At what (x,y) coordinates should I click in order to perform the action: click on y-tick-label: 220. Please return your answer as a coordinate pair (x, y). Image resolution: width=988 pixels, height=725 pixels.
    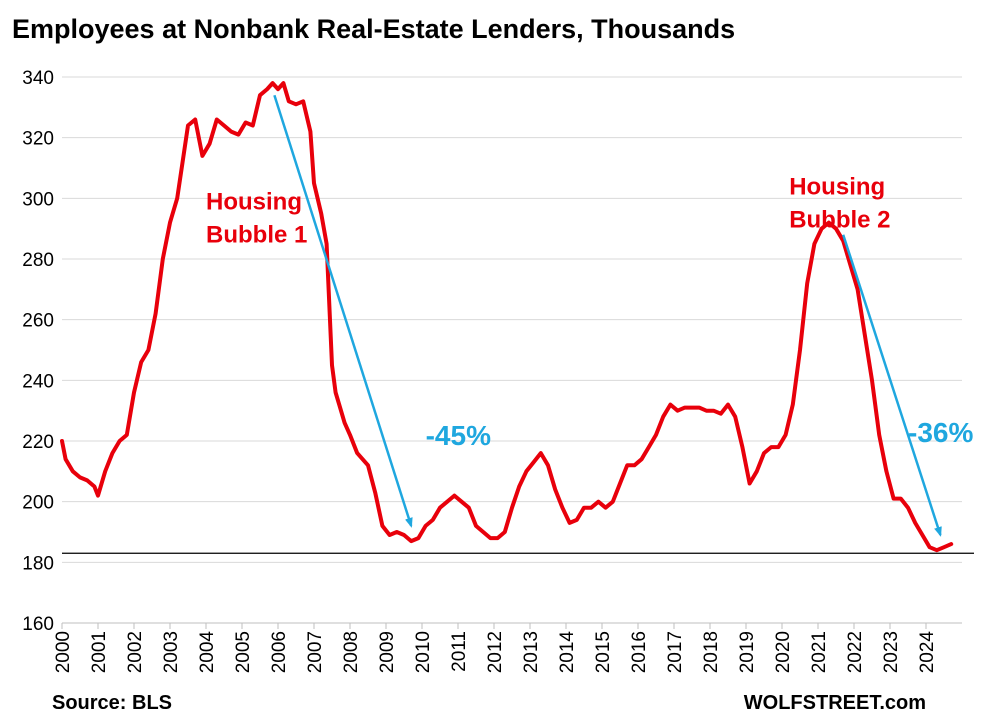
    Looking at the image, I should click on (38, 442).